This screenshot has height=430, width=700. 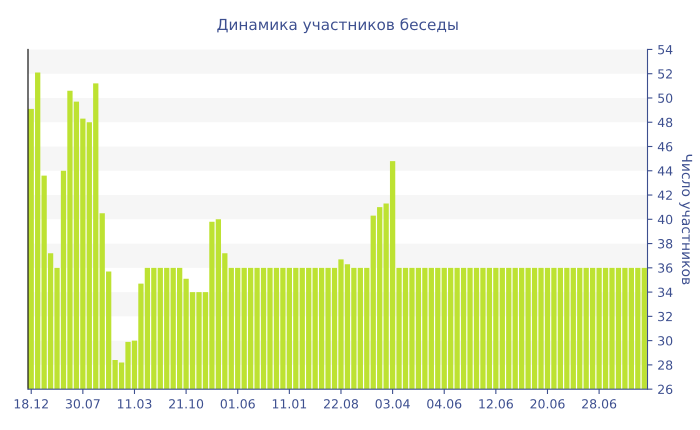 What do you see at coordinates (685, 219) in the screenshot?
I see `y-axis-title: Число участников` at bounding box center [685, 219].